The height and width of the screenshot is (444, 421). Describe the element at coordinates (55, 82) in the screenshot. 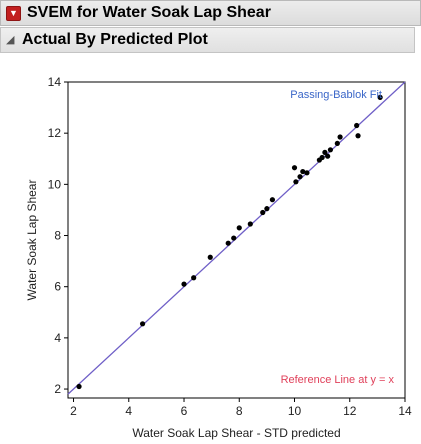

I see `y-tick-label: 14` at that location.